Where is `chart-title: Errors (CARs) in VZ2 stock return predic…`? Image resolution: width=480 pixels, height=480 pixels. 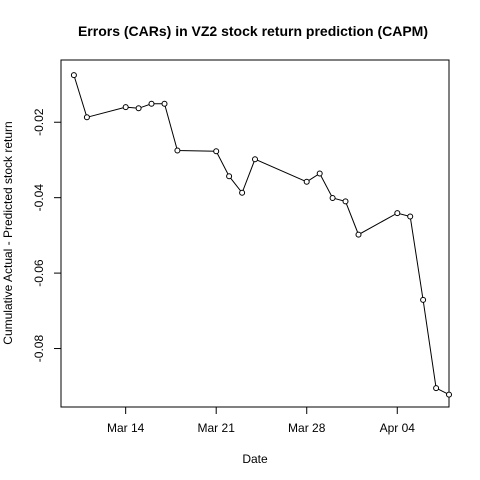 chart-title: Errors (CARs) in VZ2 stock return predic… is located at coordinates (253, 31).